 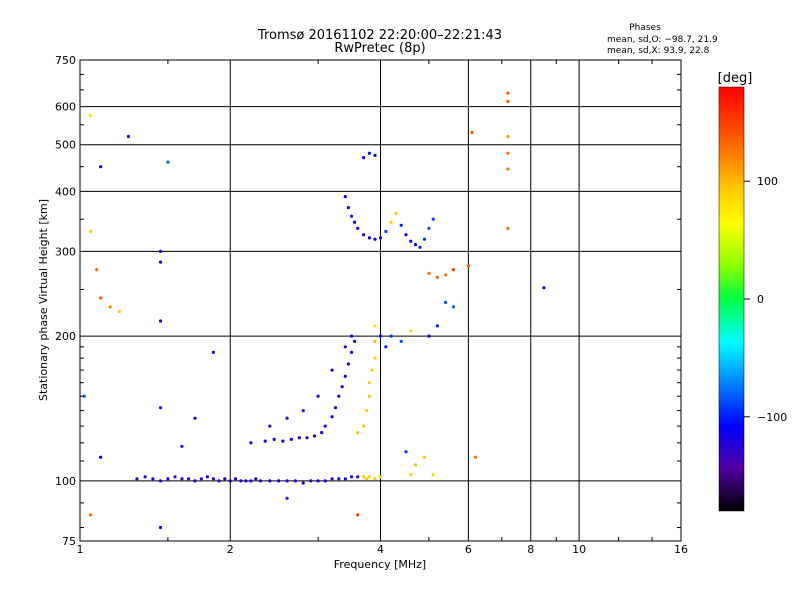 I want to click on x-tick-label: 1, so click(x=80, y=549).